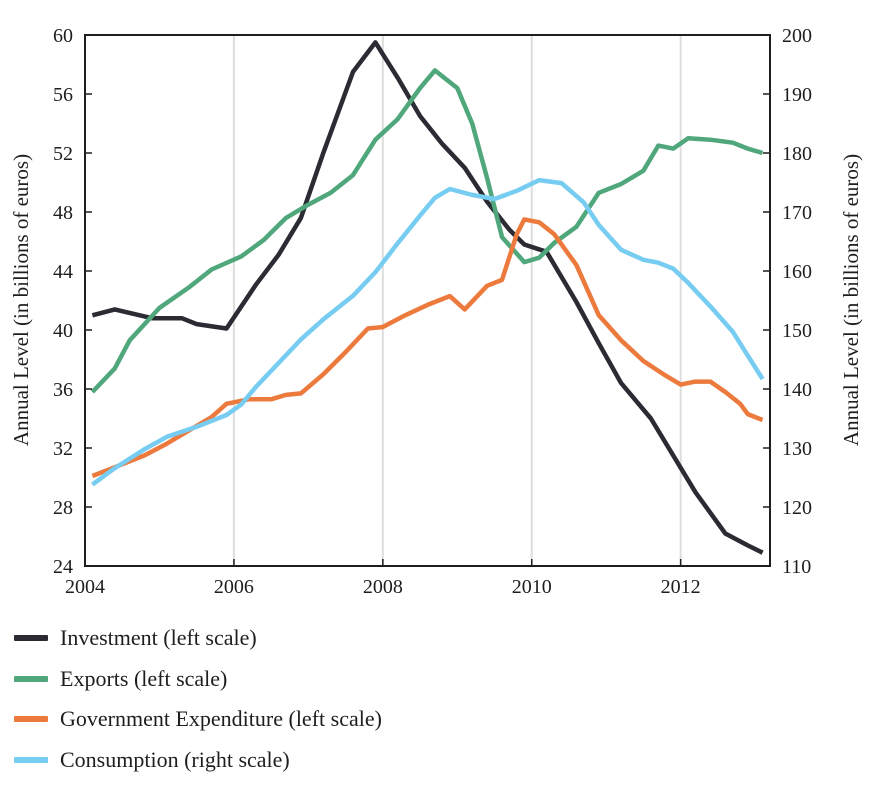  What do you see at coordinates (85, 587) in the screenshot?
I see `x-tick-label: 2004` at bounding box center [85, 587].